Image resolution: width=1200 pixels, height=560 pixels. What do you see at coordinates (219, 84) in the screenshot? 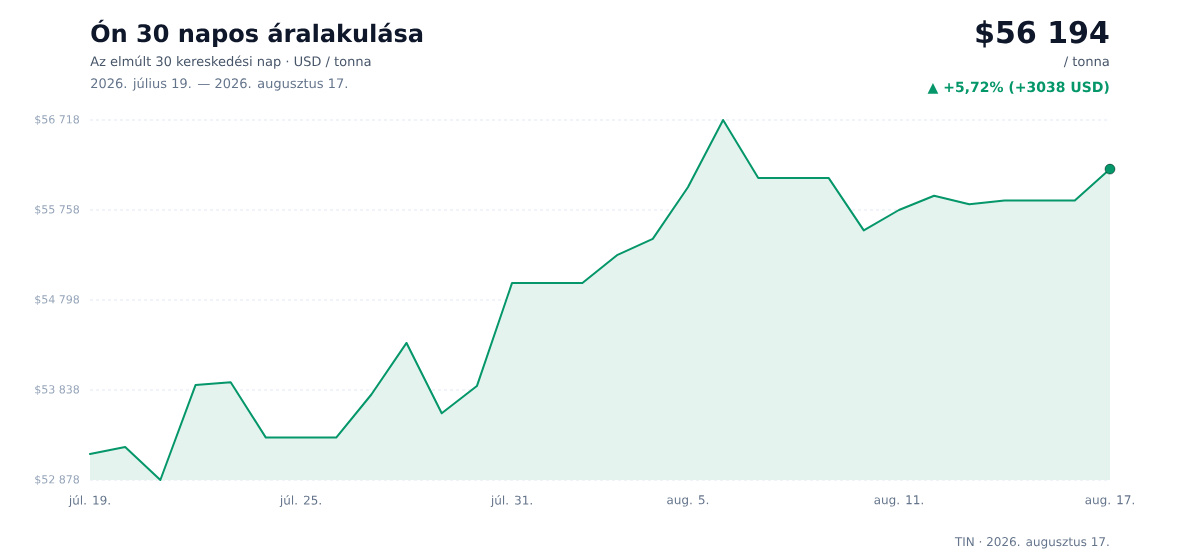
I see `text: 2026. július 19. — 2026. augusztus 17.` at bounding box center [219, 84].